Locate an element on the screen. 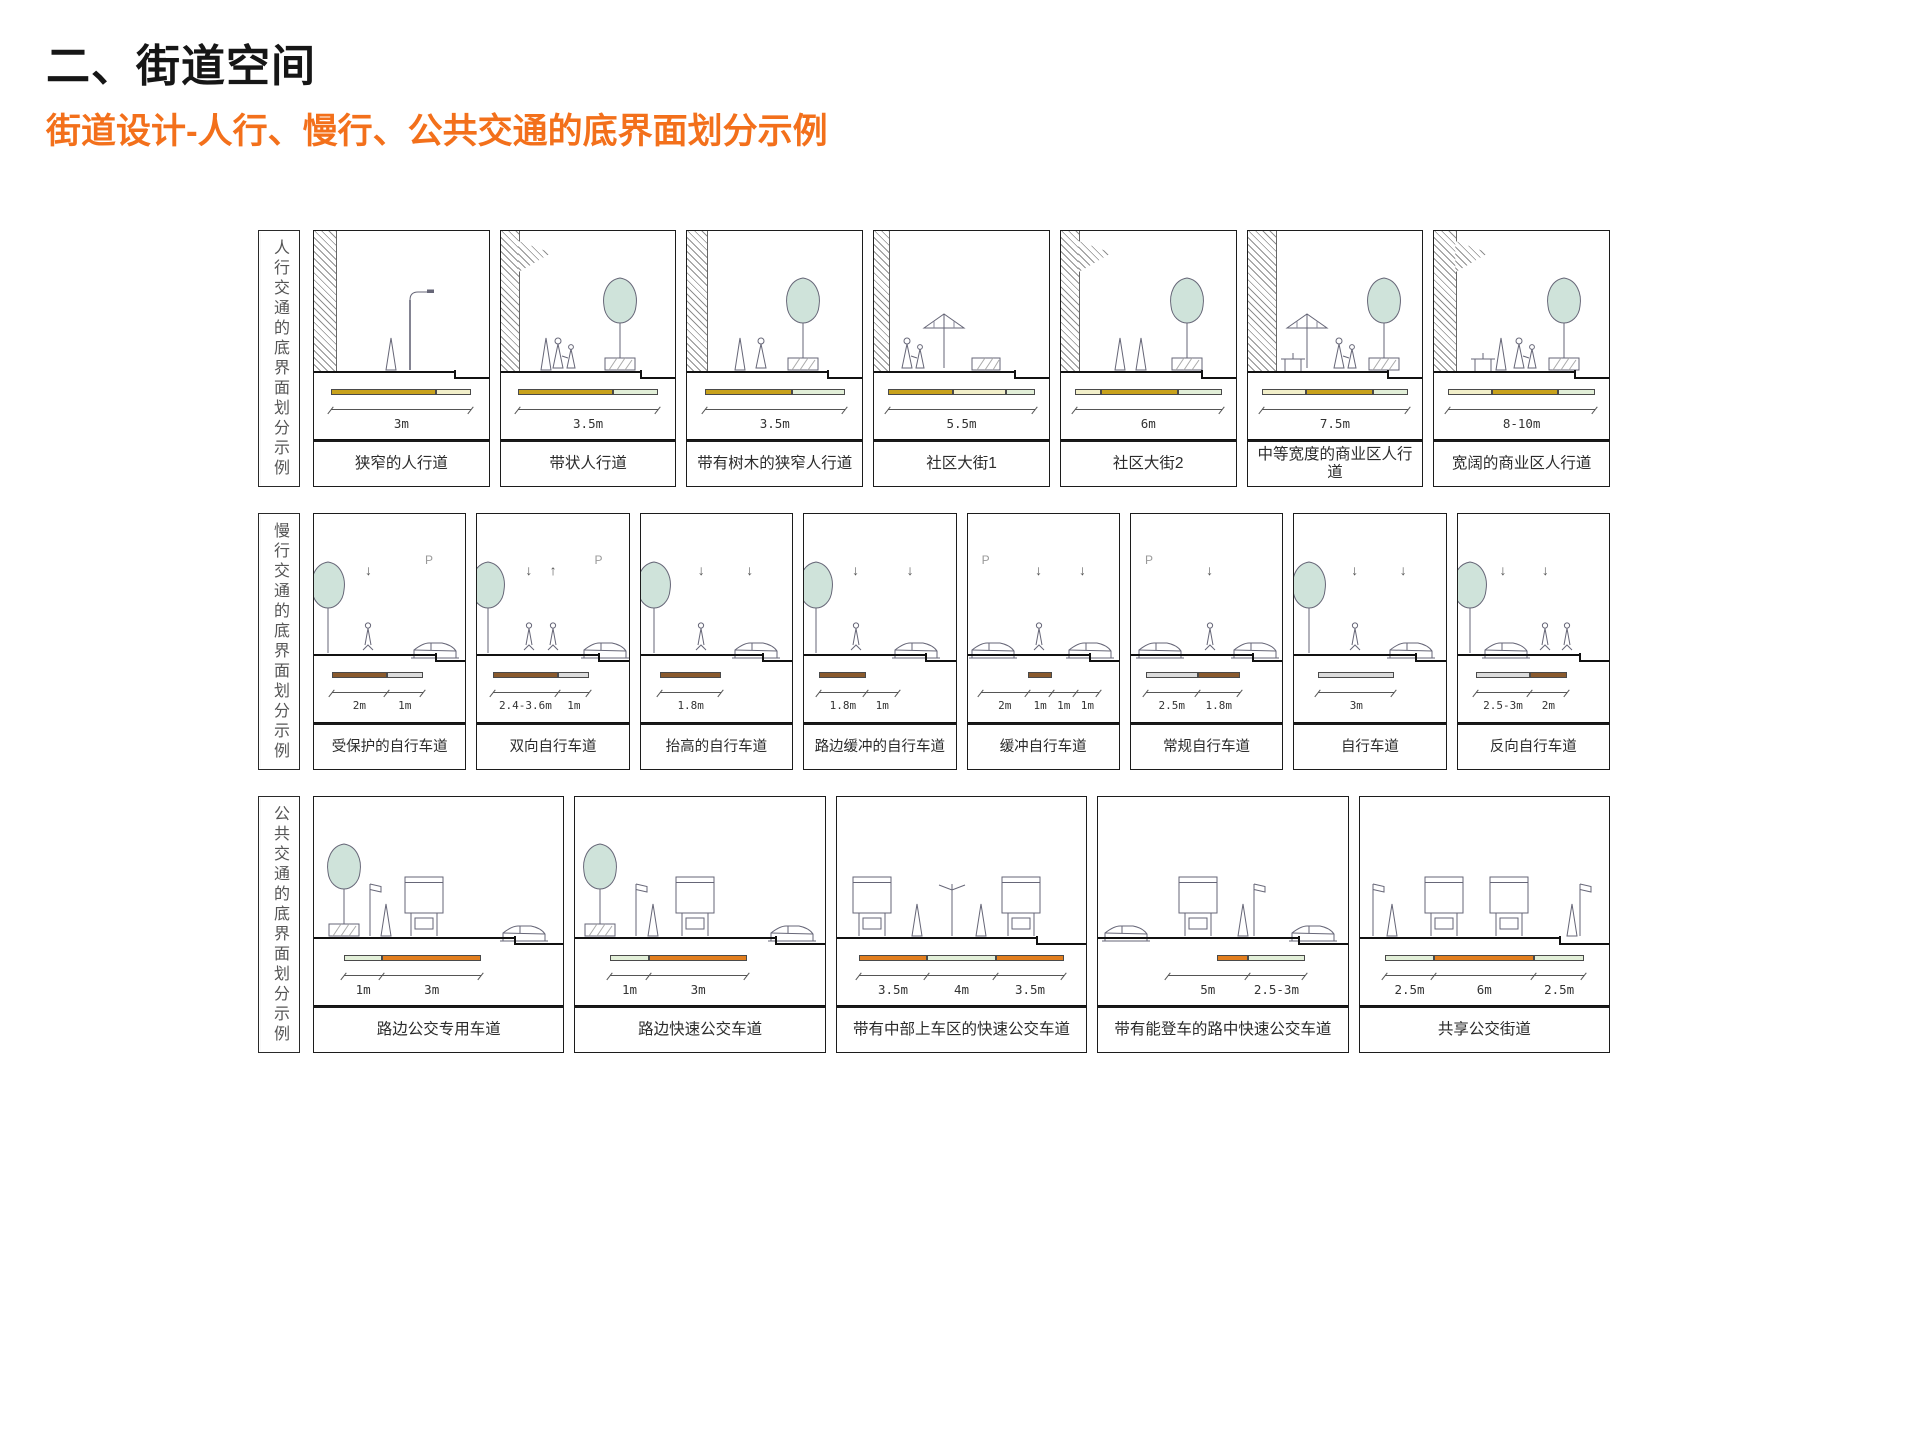 This screenshot has height=1440, width=1920. dimension-labels: 8-10m is located at coordinates (1521, 423).